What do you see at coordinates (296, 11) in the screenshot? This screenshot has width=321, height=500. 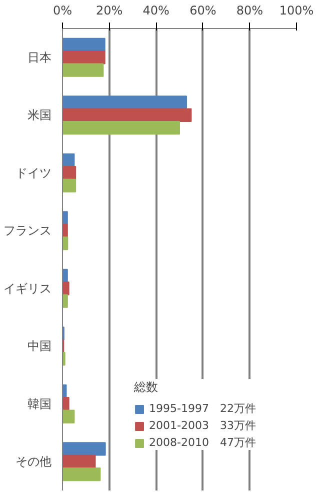 I see `x-tick-label: 100%` at bounding box center [296, 11].